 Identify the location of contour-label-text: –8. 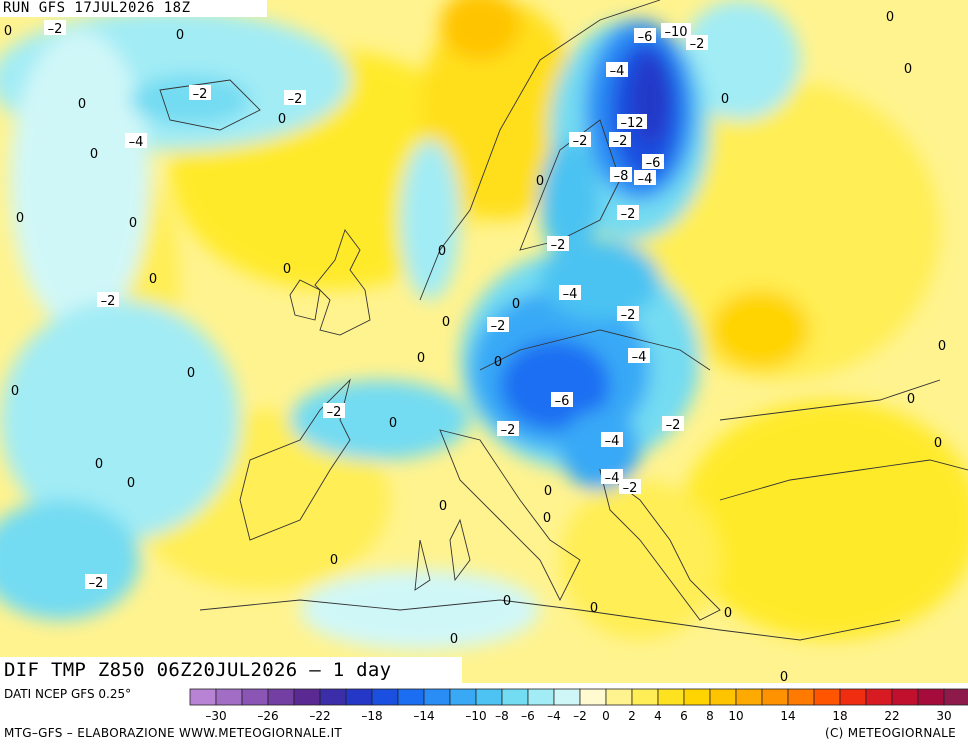
(621, 176).